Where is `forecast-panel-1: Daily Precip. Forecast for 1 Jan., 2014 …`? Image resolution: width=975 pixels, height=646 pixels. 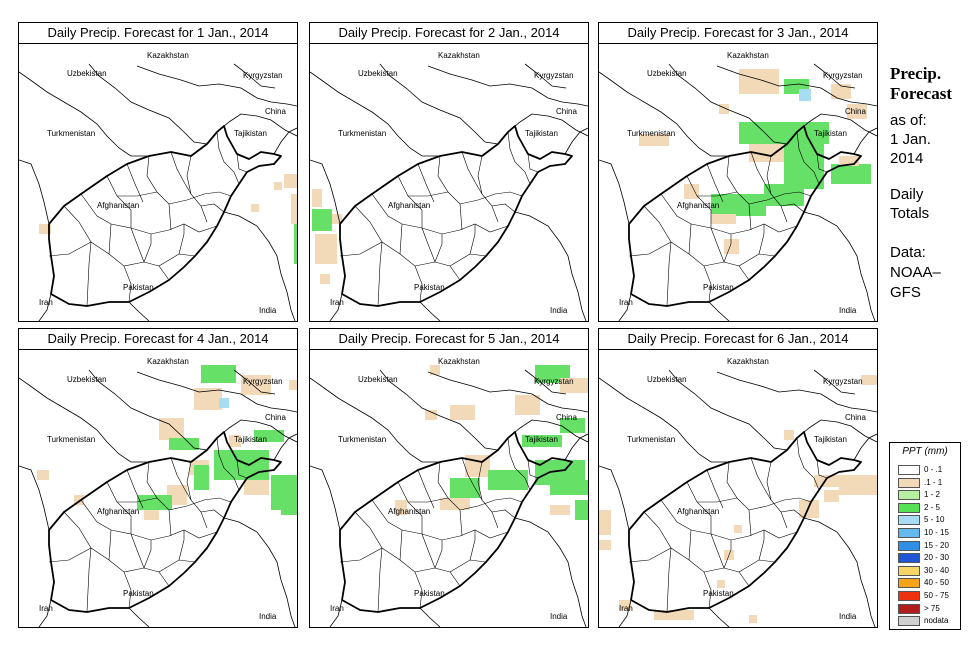 forecast-panel-1: Daily Precip. Forecast for 1 Jan., 2014 … is located at coordinates (158, 172).